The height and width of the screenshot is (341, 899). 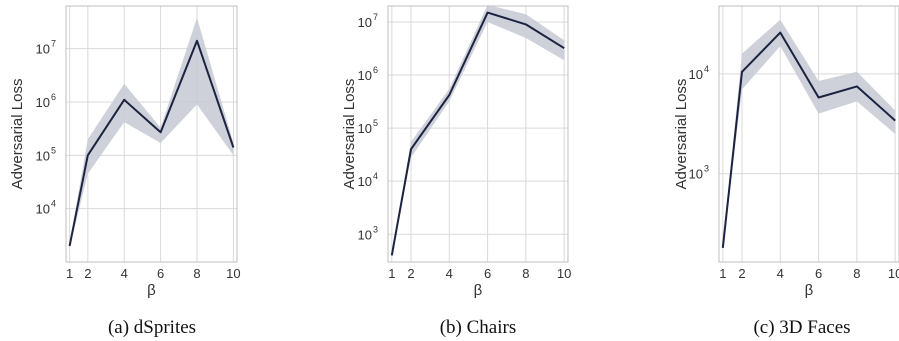 What do you see at coordinates (801, 327) in the screenshot?
I see `subfigure-caption: (c) 3D Faces` at bounding box center [801, 327].